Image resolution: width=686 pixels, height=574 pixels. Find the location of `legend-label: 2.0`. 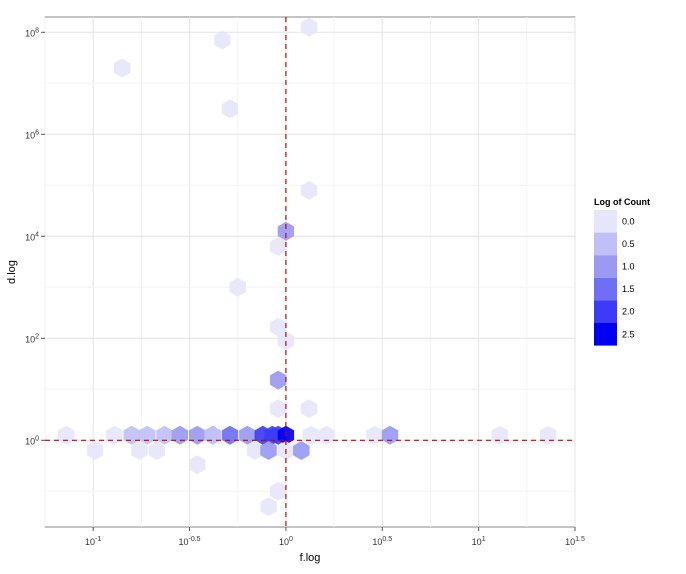

legend-label: 2.0 is located at coordinates (628, 312).